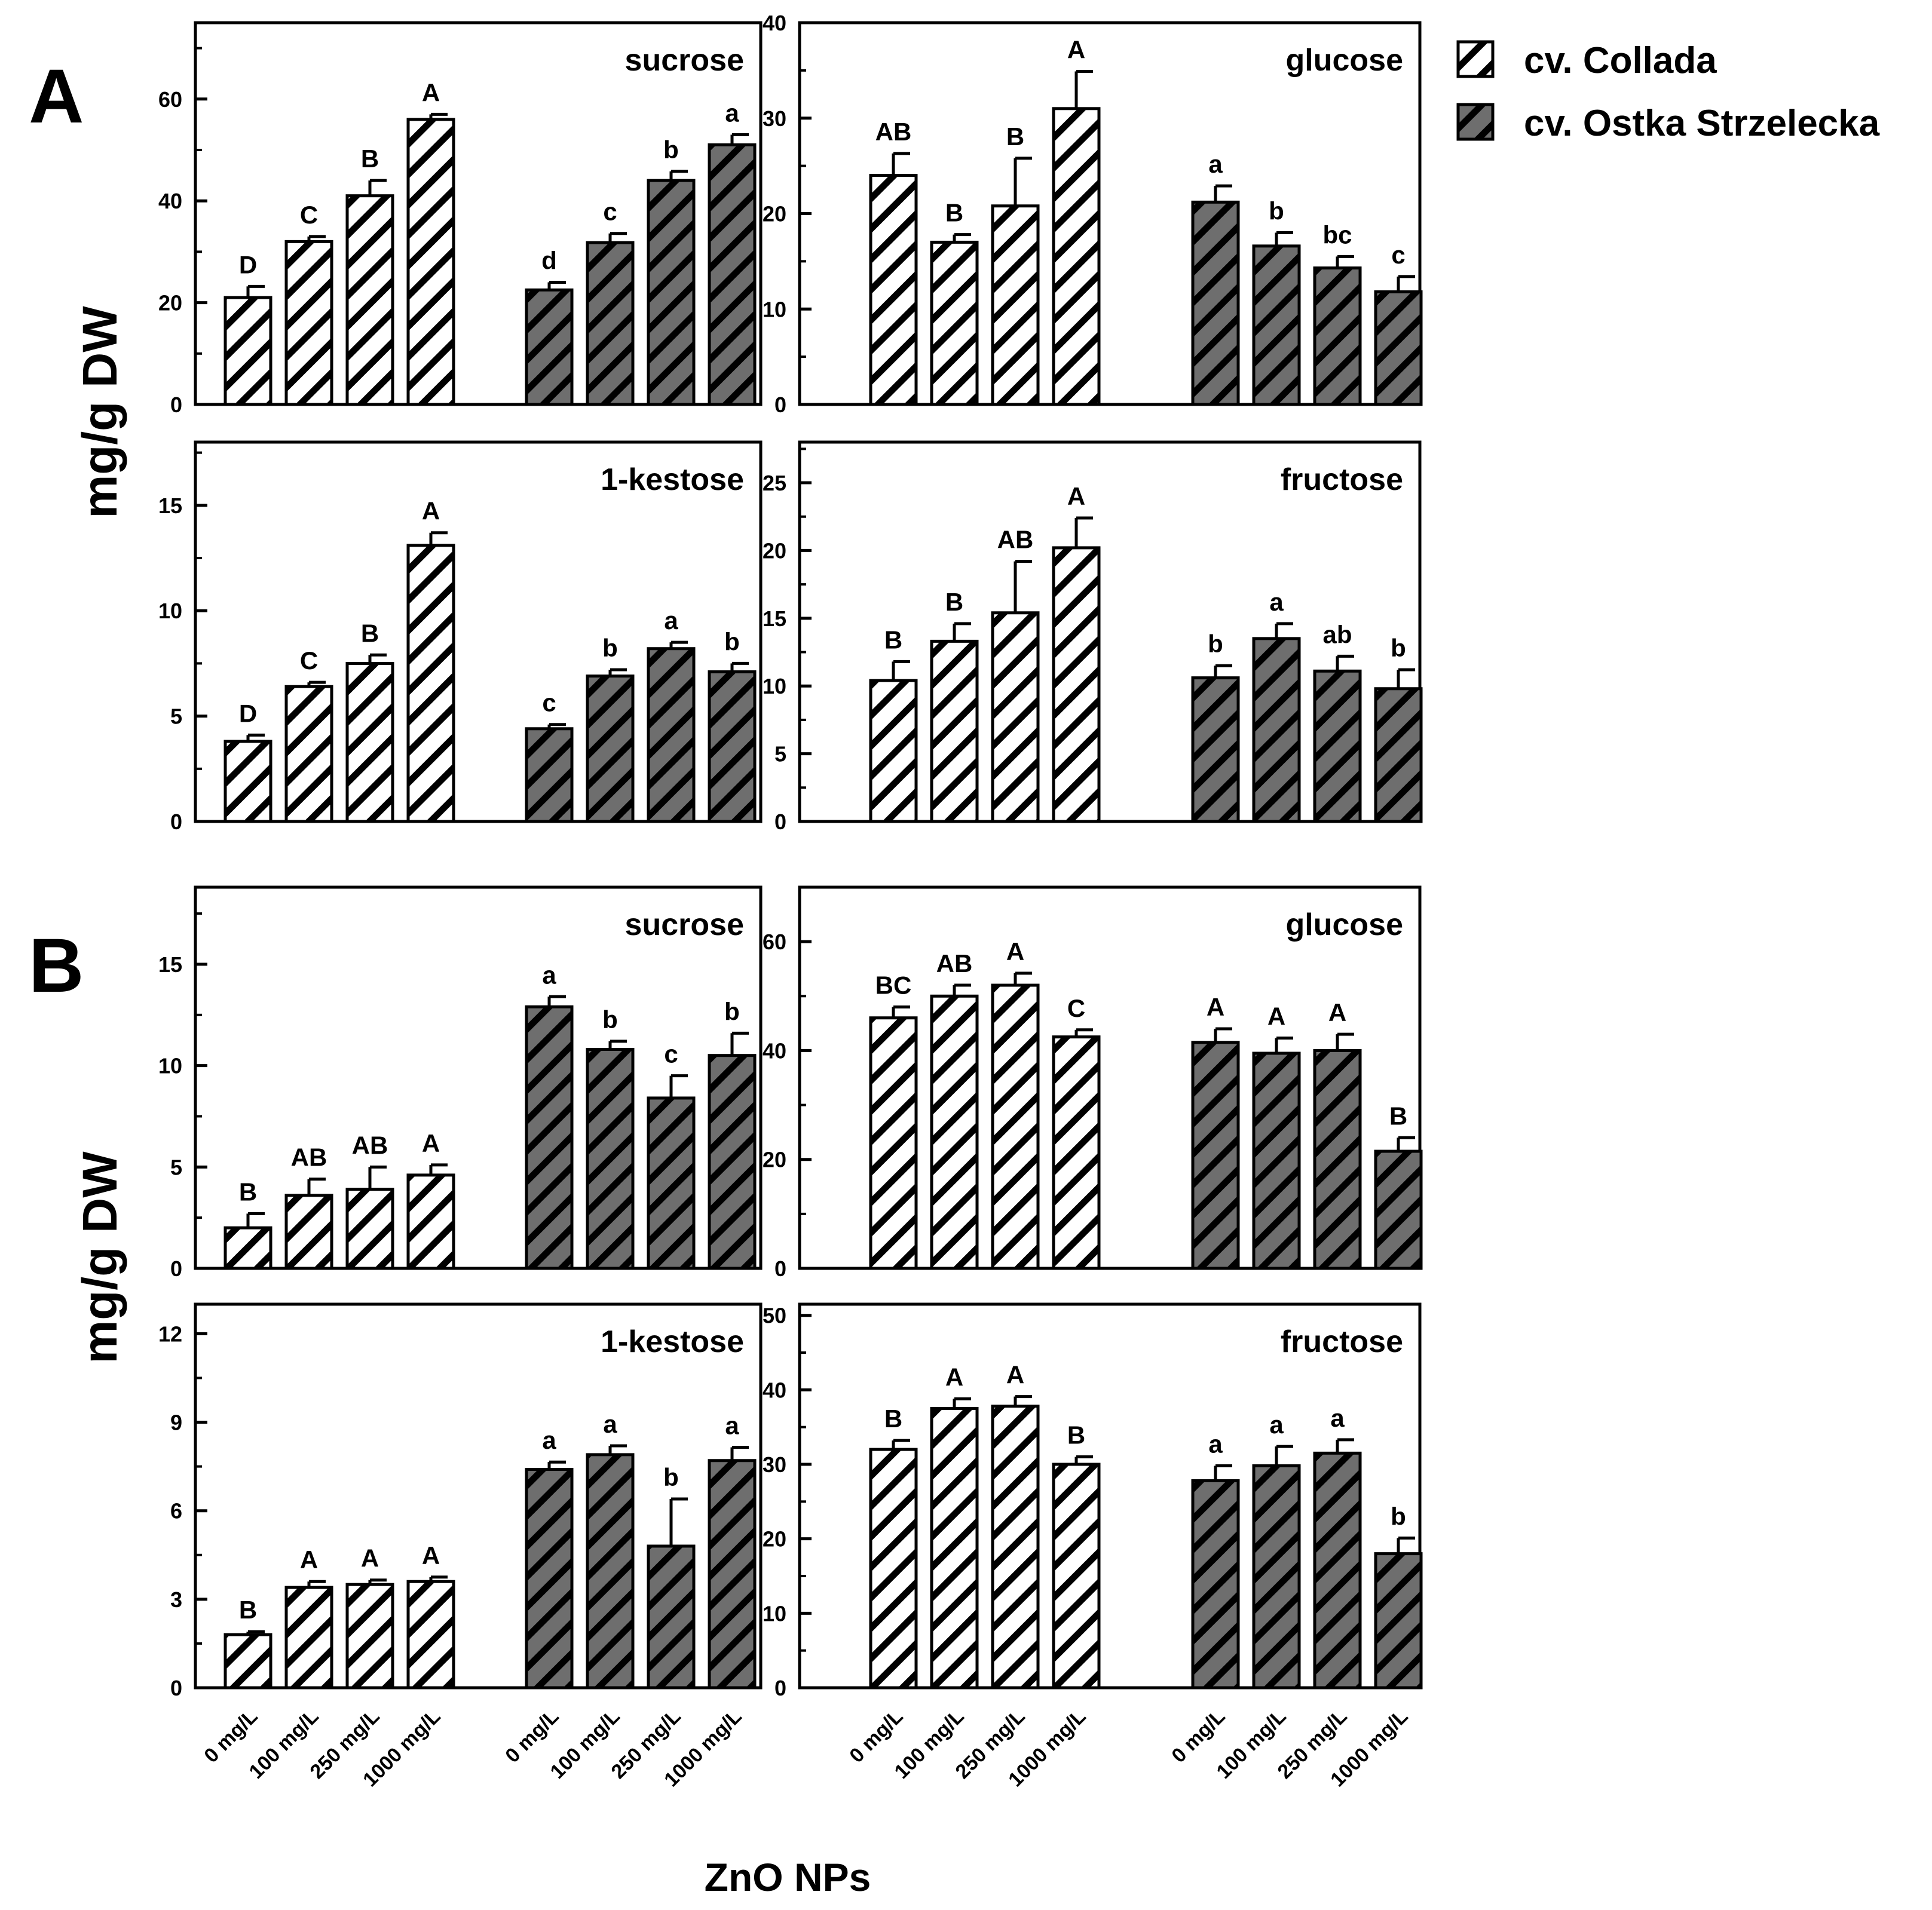  I want to click on y-tick-label: 6, so click(176, 1511).